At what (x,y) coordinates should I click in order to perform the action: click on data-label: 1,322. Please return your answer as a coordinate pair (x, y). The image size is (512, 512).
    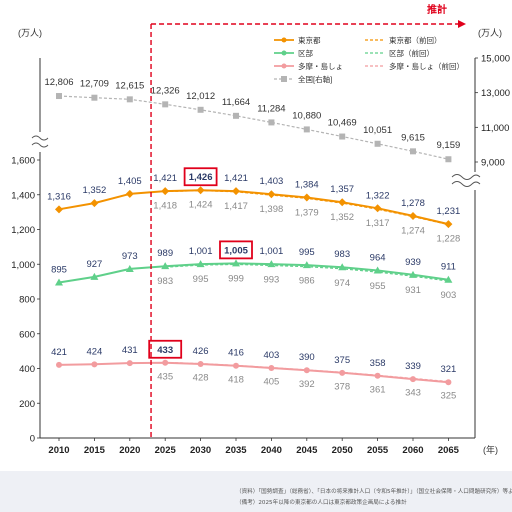
    Looking at the image, I should click on (378, 195).